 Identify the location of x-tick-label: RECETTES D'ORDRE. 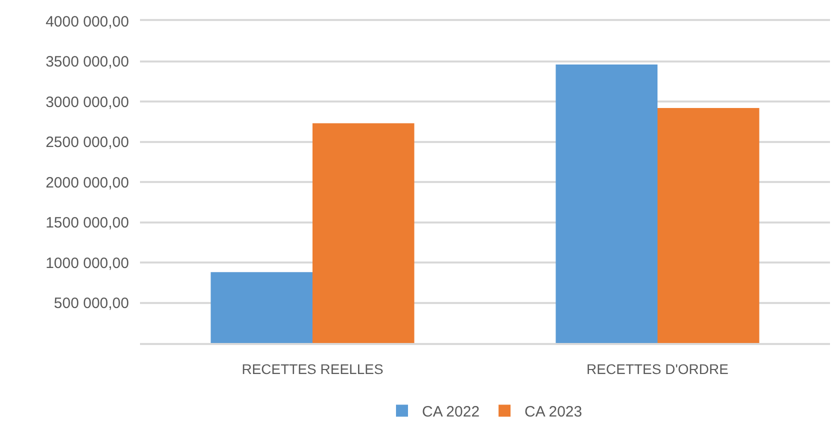
(657, 368).